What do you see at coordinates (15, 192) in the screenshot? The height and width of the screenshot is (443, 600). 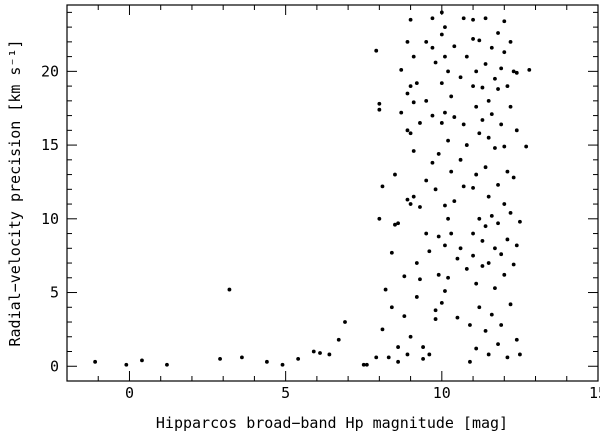 I see `y-axis-title: Radial−velocity precision [km s⁻¹]` at bounding box center [15, 192].